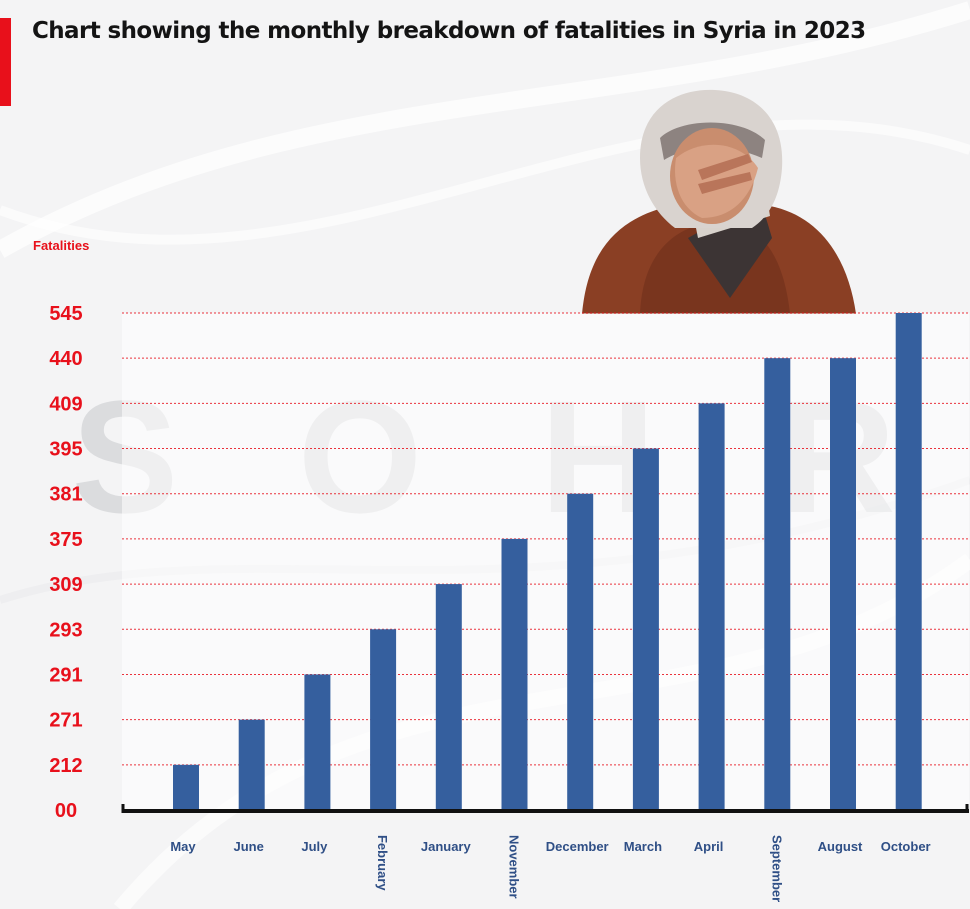  What do you see at coordinates (65, 585) in the screenshot?
I see `y-tick-label: 309` at bounding box center [65, 585].